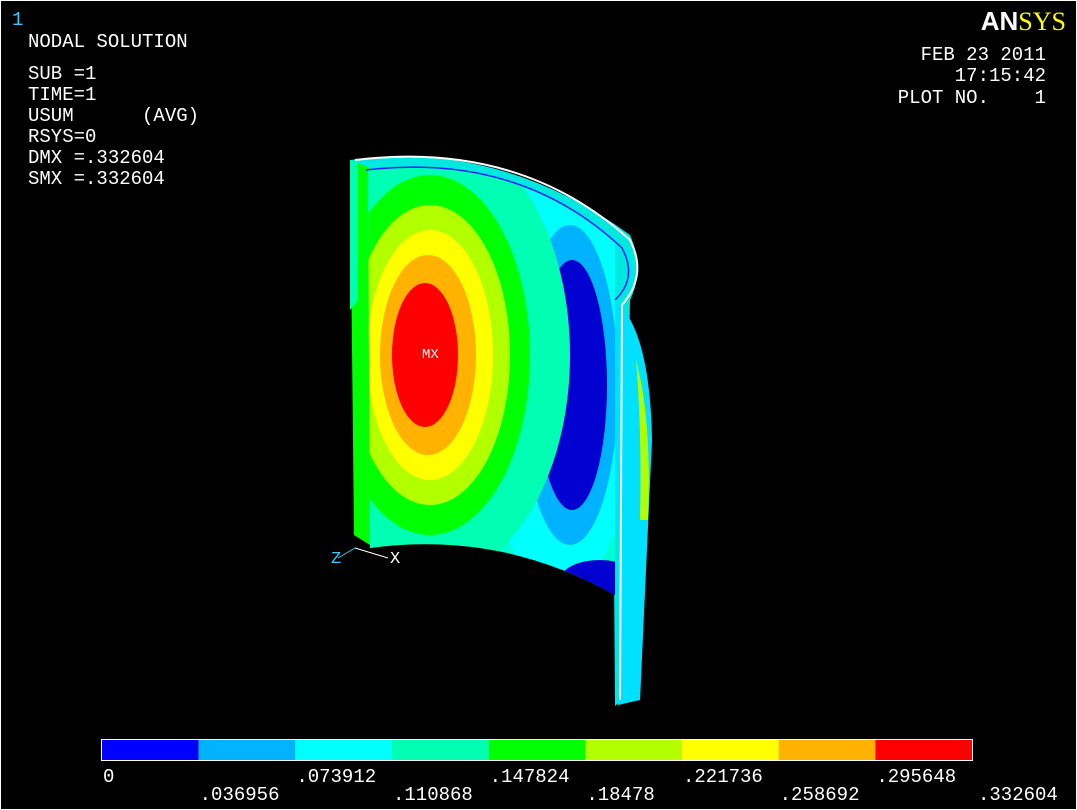  Describe the element at coordinates (1000, 76) in the screenshot. I see `time: 17:15:42` at that location.